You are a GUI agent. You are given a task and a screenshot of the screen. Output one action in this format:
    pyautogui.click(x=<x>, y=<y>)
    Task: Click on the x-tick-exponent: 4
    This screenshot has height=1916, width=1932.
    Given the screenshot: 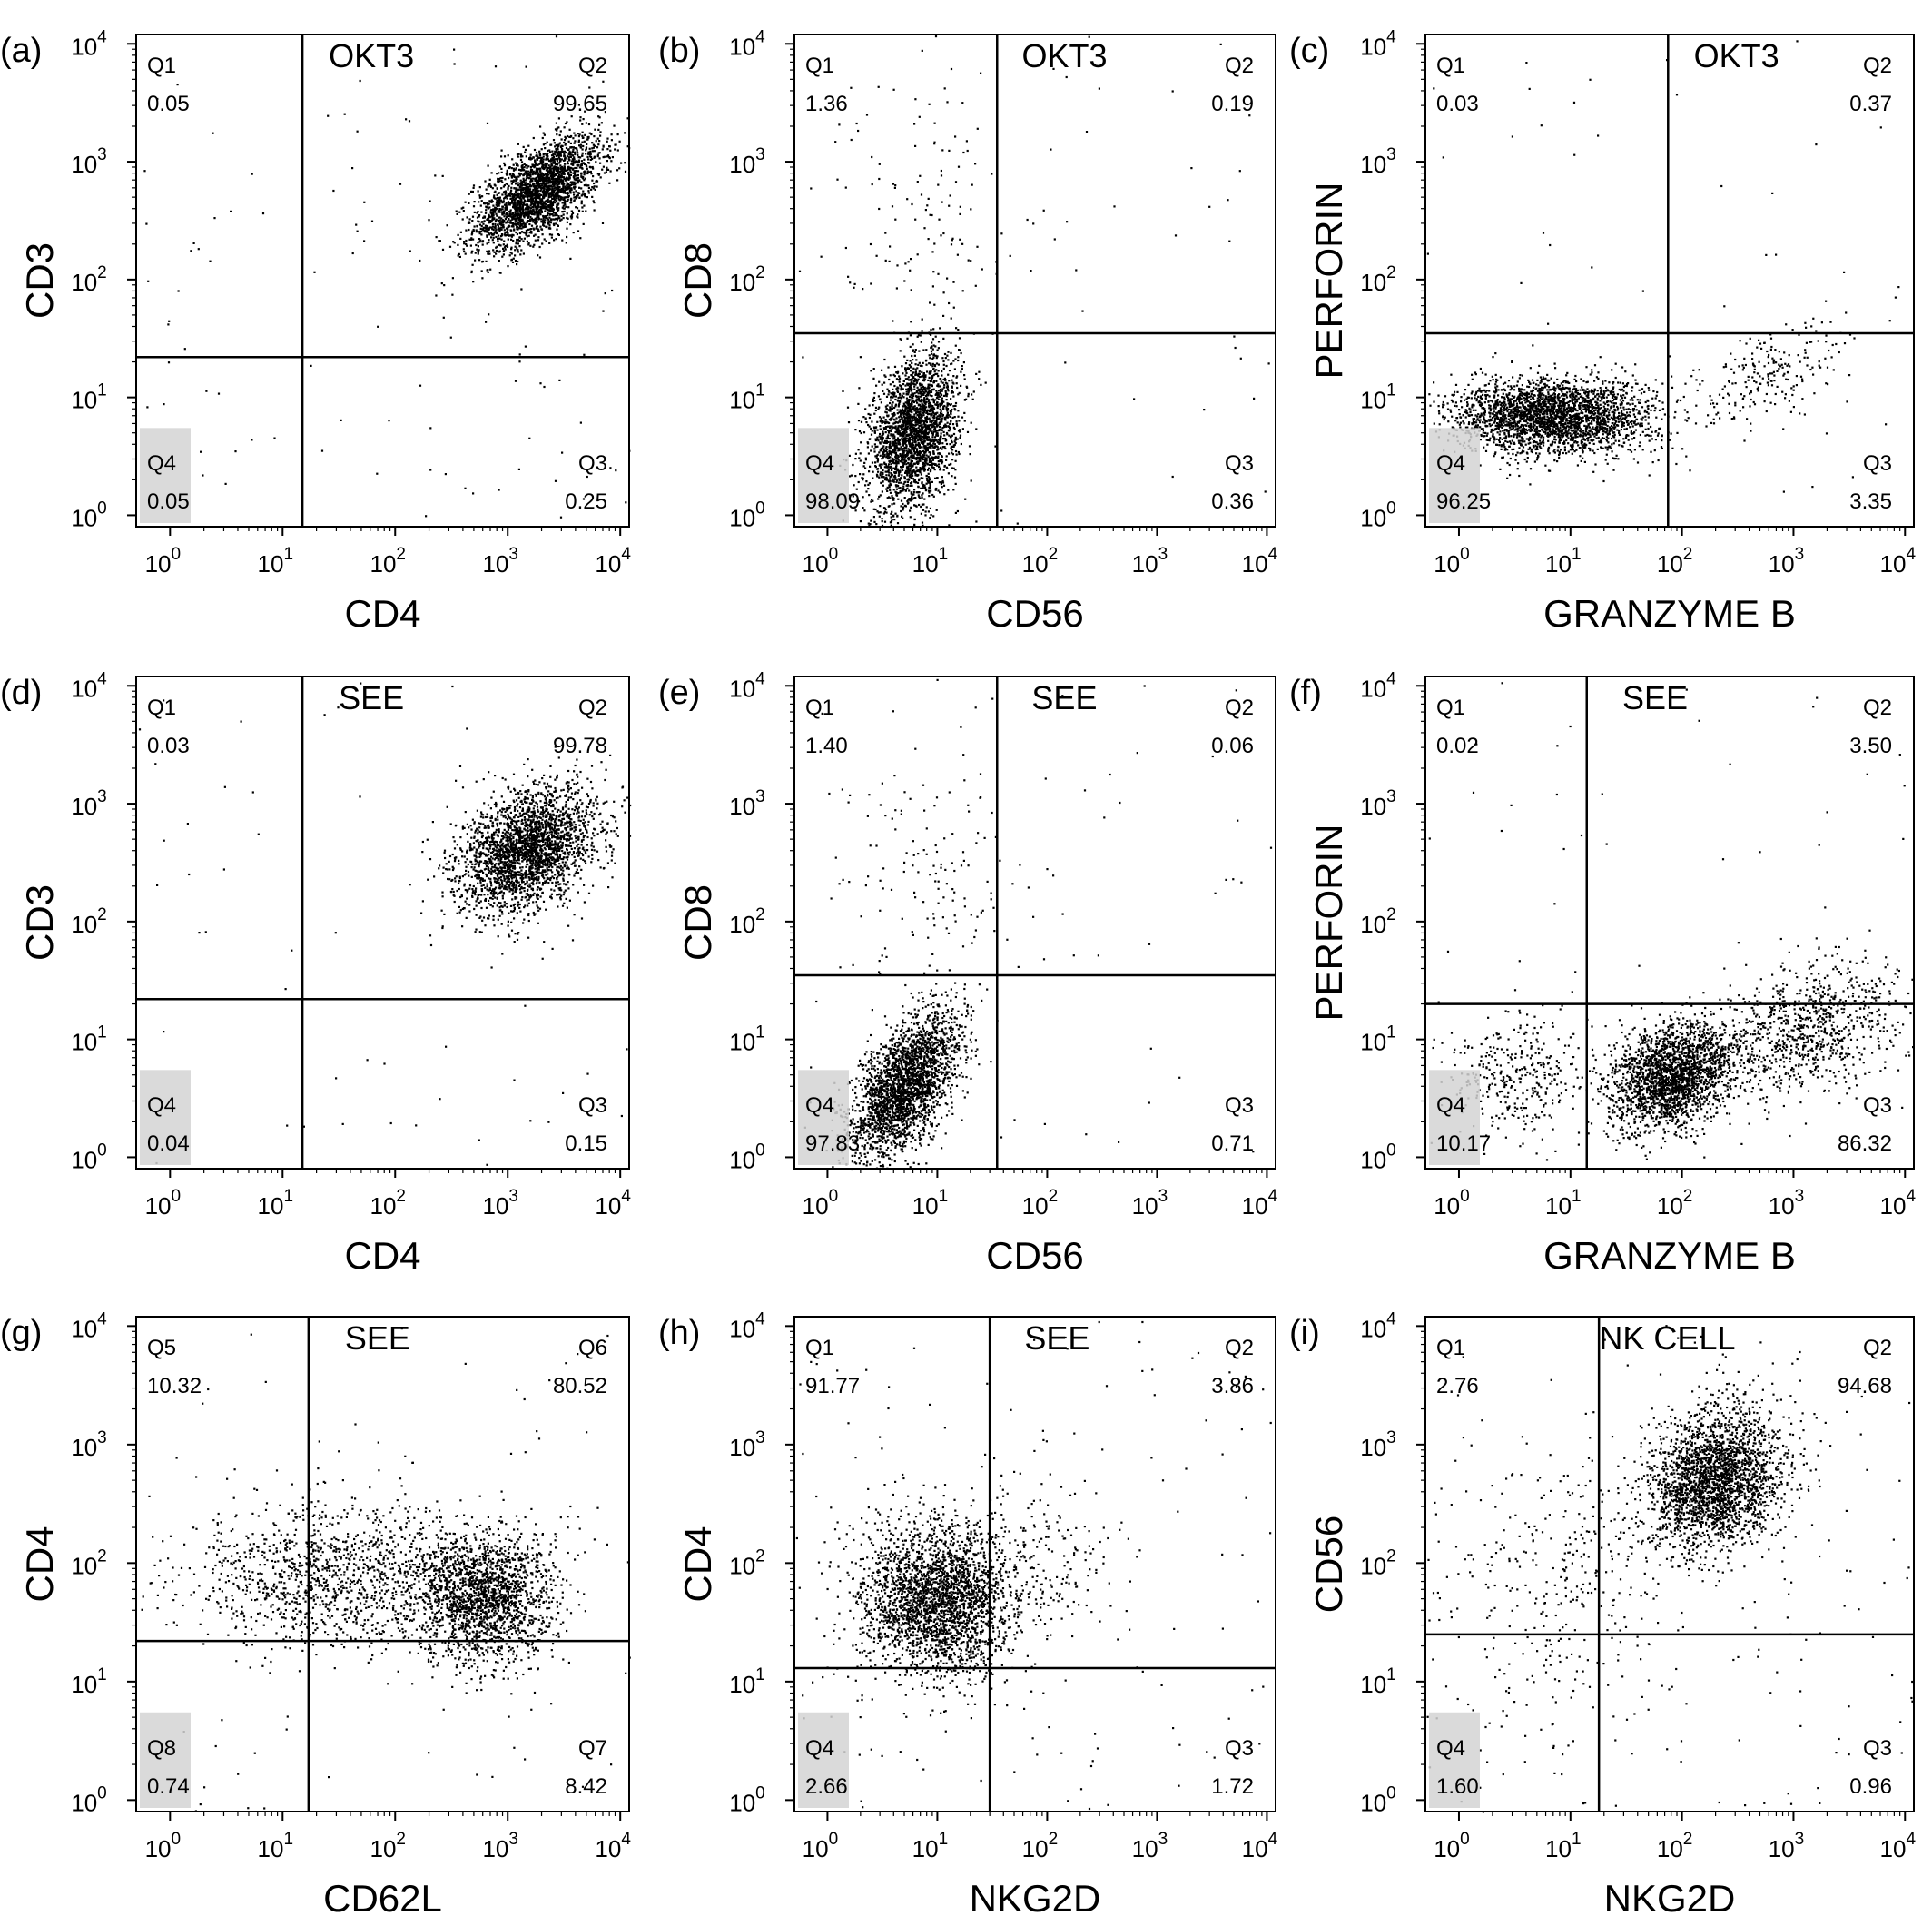 What is the action you would take?
    pyautogui.click(x=626, y=554)
    